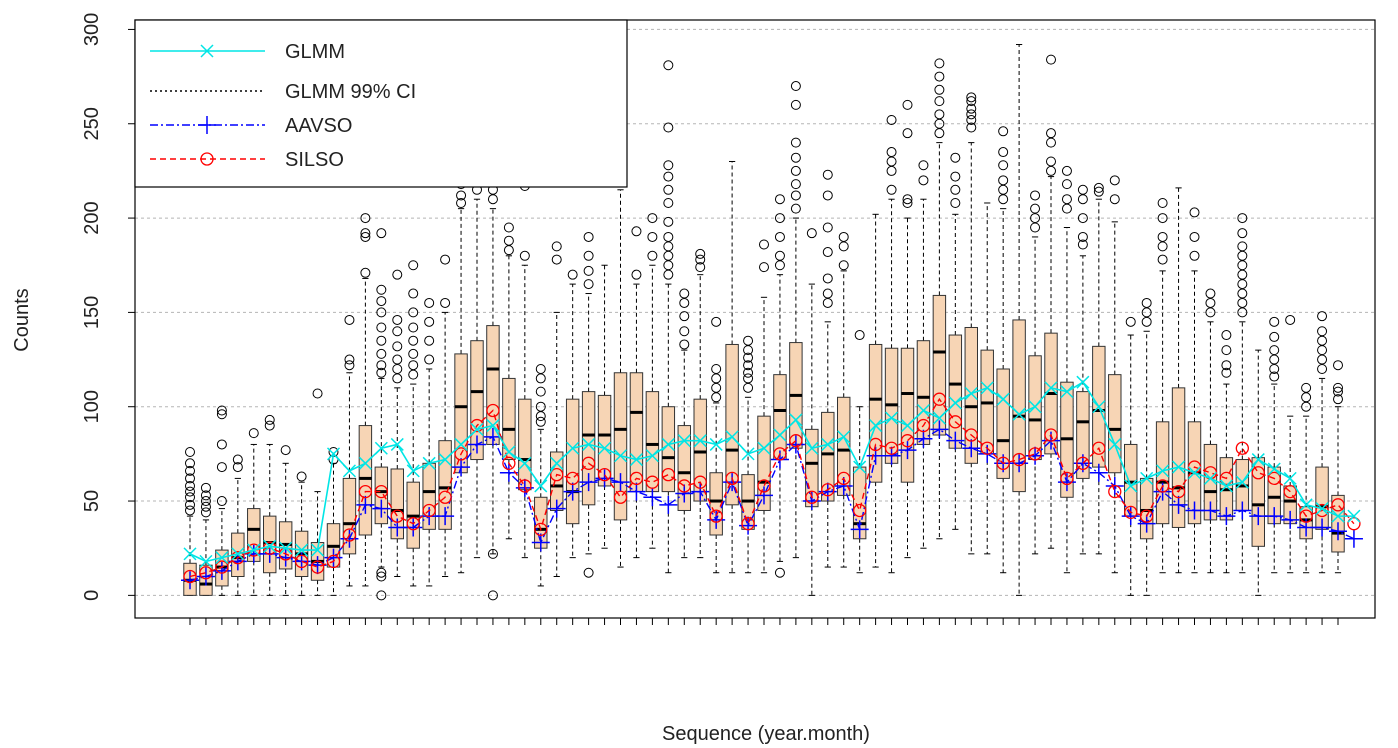  I want to click on x-axis-title: Sequence (year.month), so click(766, 734).